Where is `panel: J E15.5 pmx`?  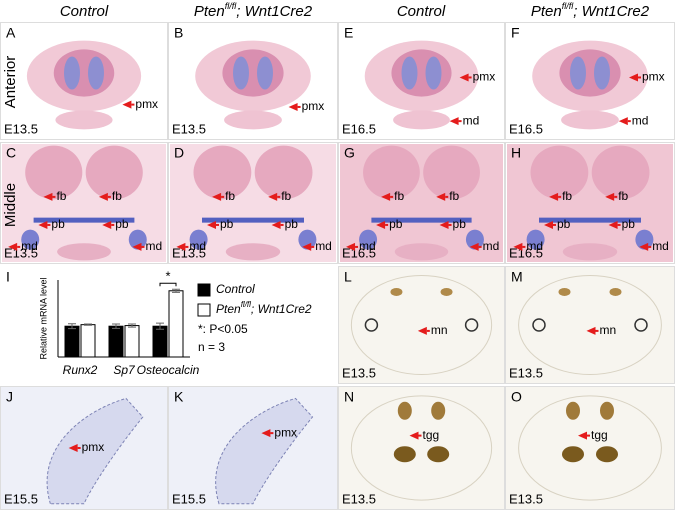
panel: J E15.5 pmx is located at coordinates (84, 448).